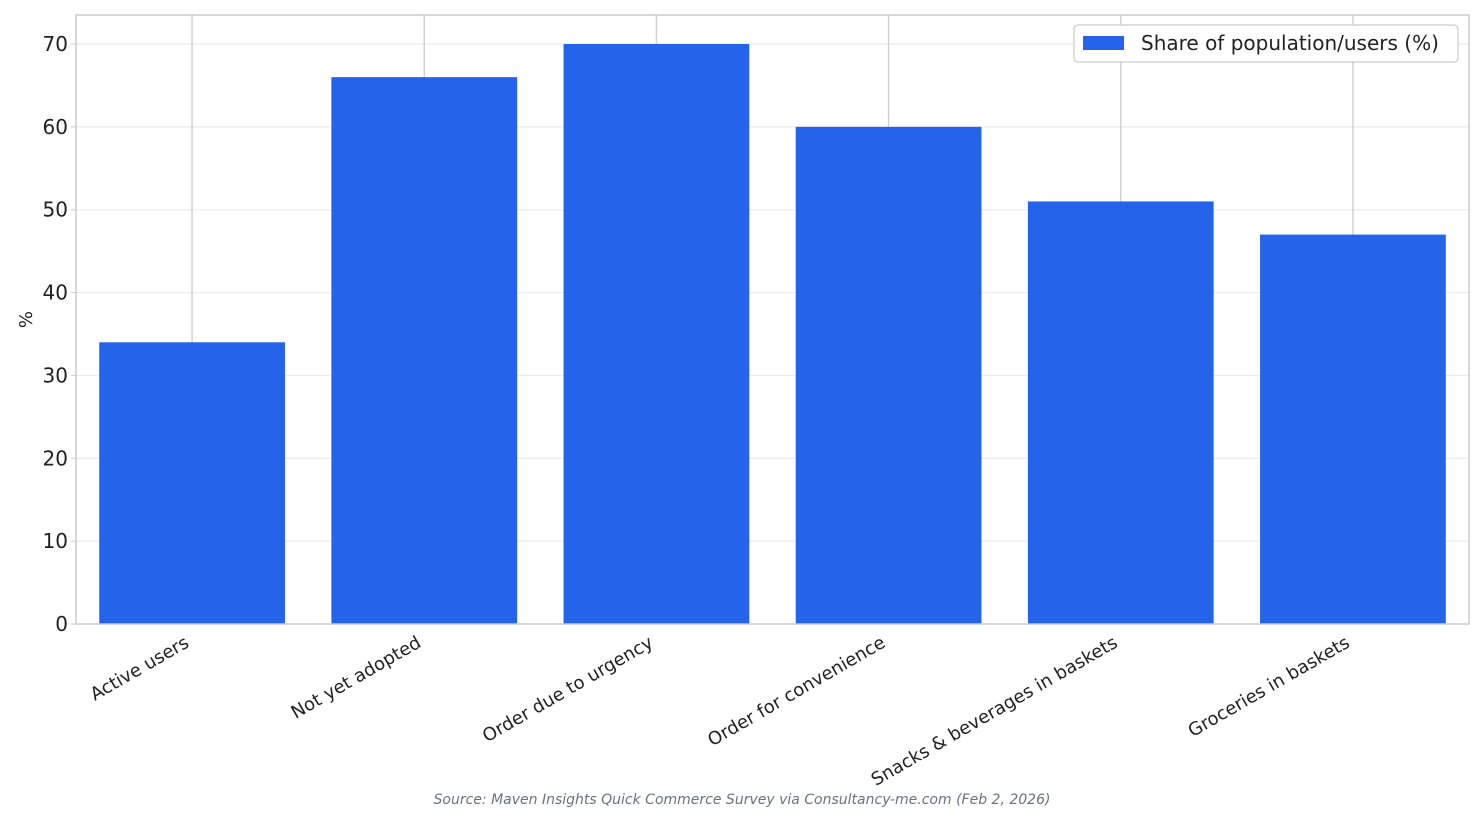 The width and height of the screenshot is (1484, 828). What do you see at coordinates (55, 210) in the screenshot?
I see `y-tick-label: 50` at bounding box center [55, 210].